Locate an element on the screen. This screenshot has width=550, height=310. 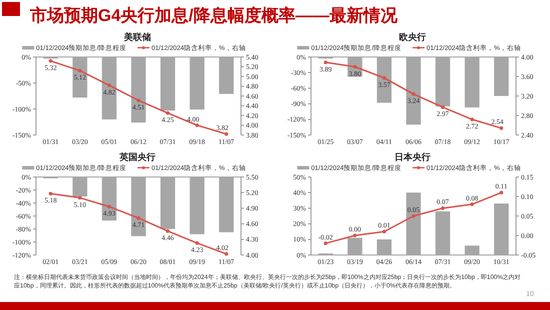
text: 市场预期G4央行加息/降息幅度概率——最新情况 is located at coordinates (213, 15).